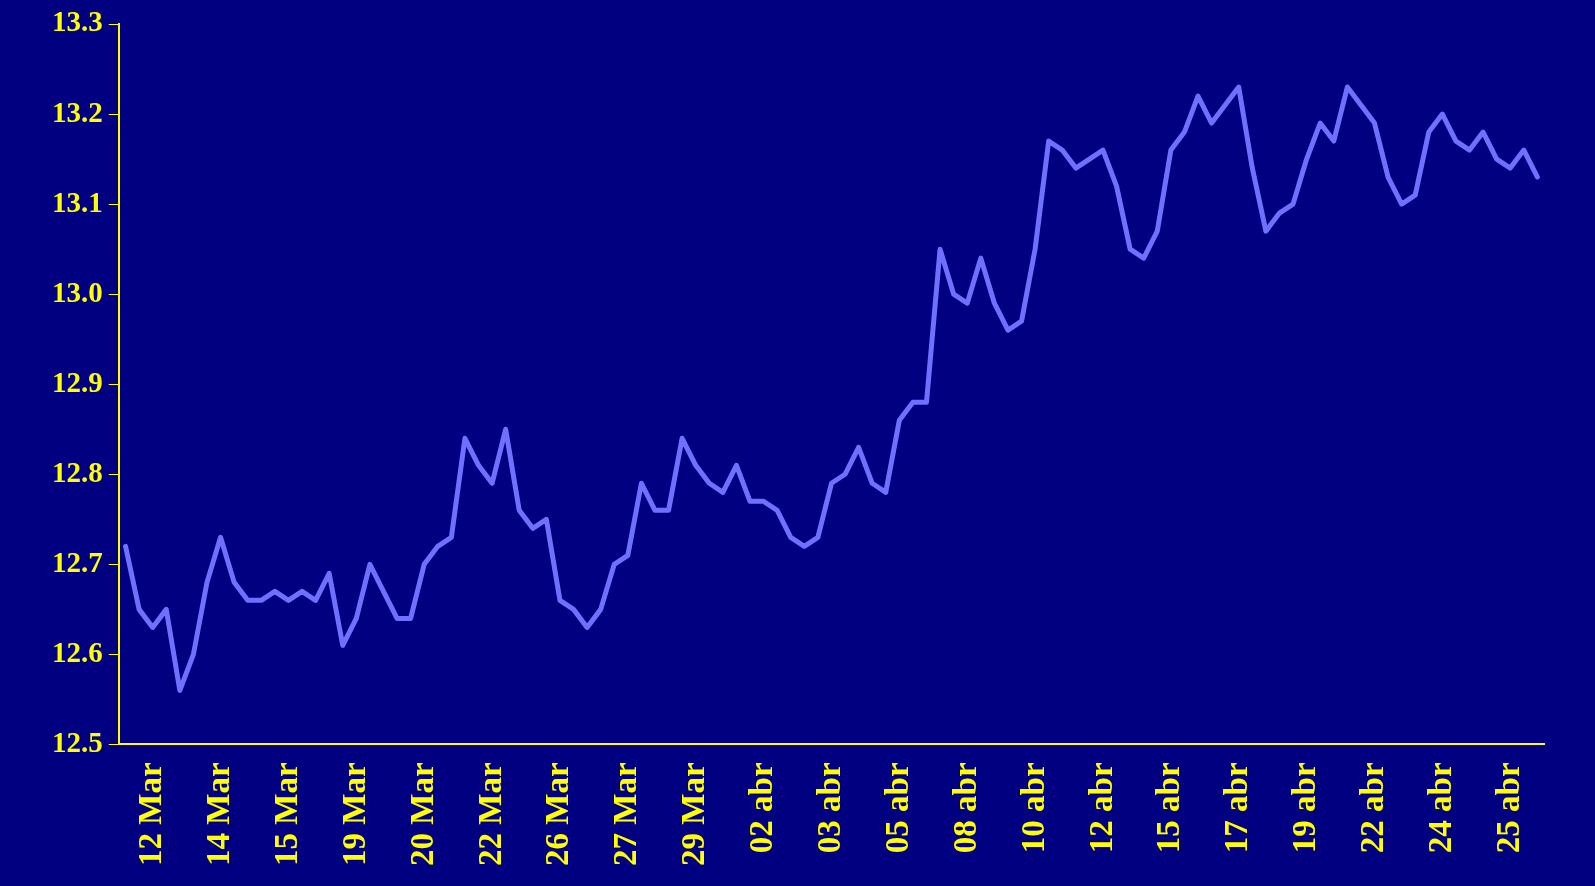 Image resolution: width=1595 pixels, height=886 pixels. I want to click on x-tick-label: 26 Mar, so click(557, 814).